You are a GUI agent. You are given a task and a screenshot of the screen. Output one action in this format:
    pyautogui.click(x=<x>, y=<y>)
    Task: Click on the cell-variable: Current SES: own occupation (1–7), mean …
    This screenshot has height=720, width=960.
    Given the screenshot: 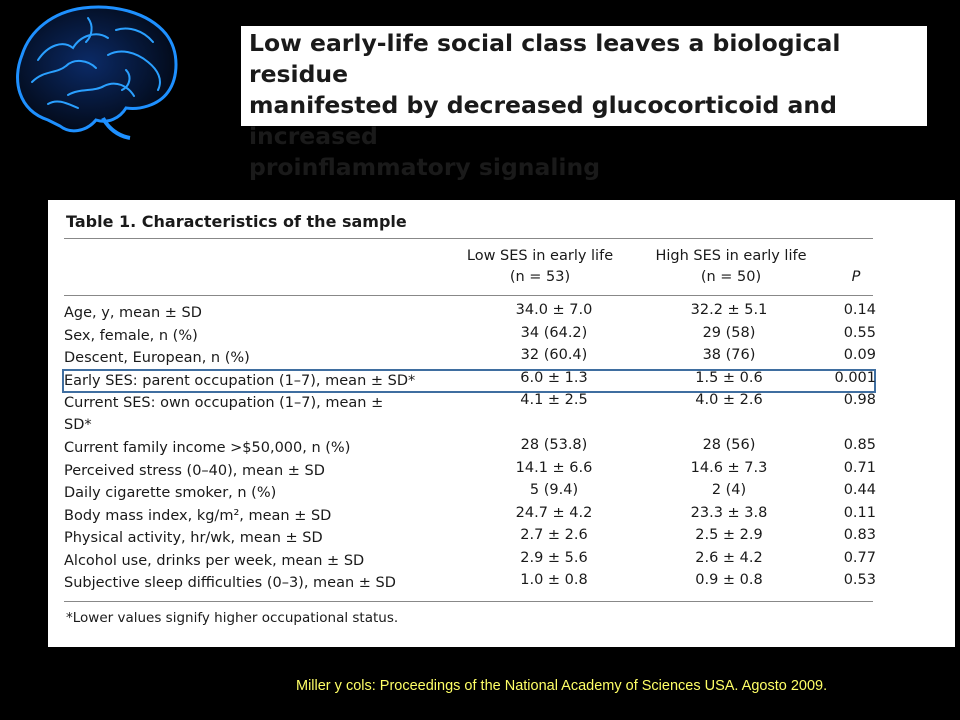 What is the action you would take?
    pyautogui.click(x=224, y=414)
    